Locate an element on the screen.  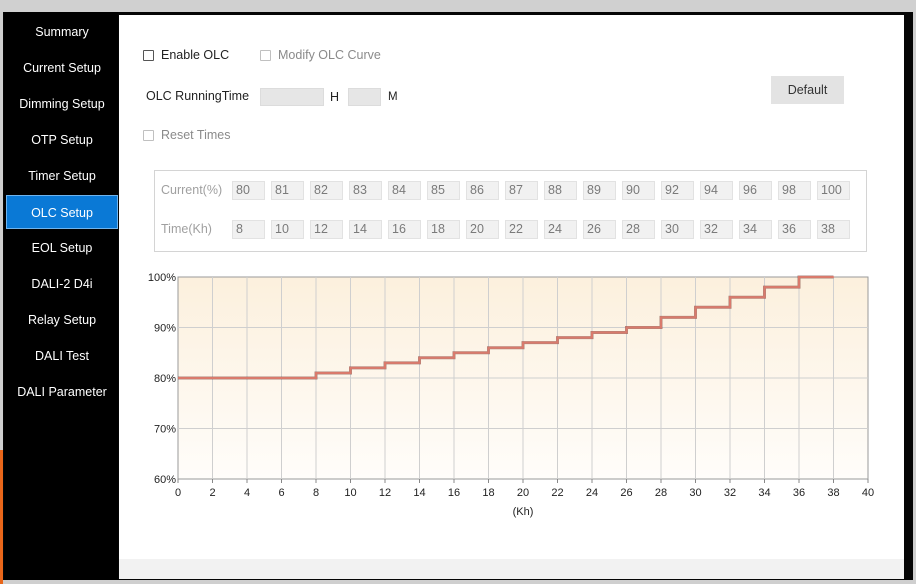
current-cell: 94 is located at coordinates (716, 190).